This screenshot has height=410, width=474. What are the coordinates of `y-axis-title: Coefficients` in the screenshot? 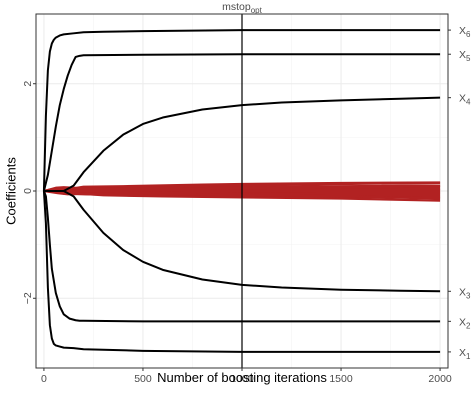 It's located at (11, 191).